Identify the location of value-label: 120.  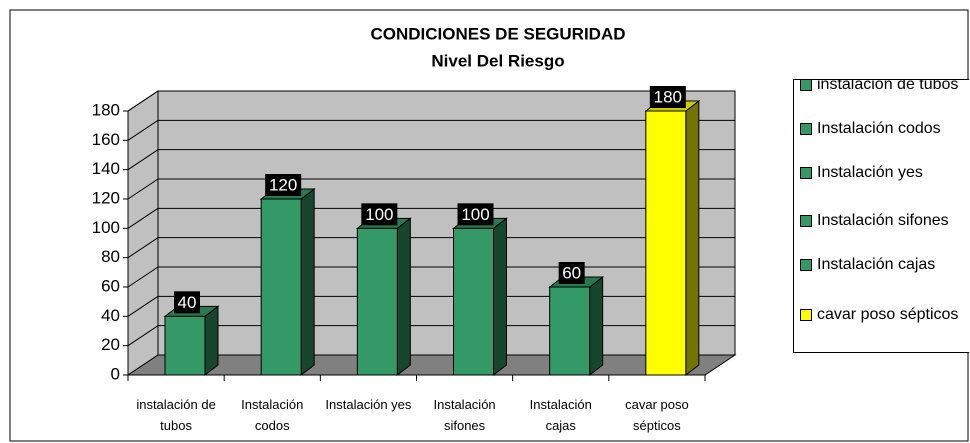
(283, 184).